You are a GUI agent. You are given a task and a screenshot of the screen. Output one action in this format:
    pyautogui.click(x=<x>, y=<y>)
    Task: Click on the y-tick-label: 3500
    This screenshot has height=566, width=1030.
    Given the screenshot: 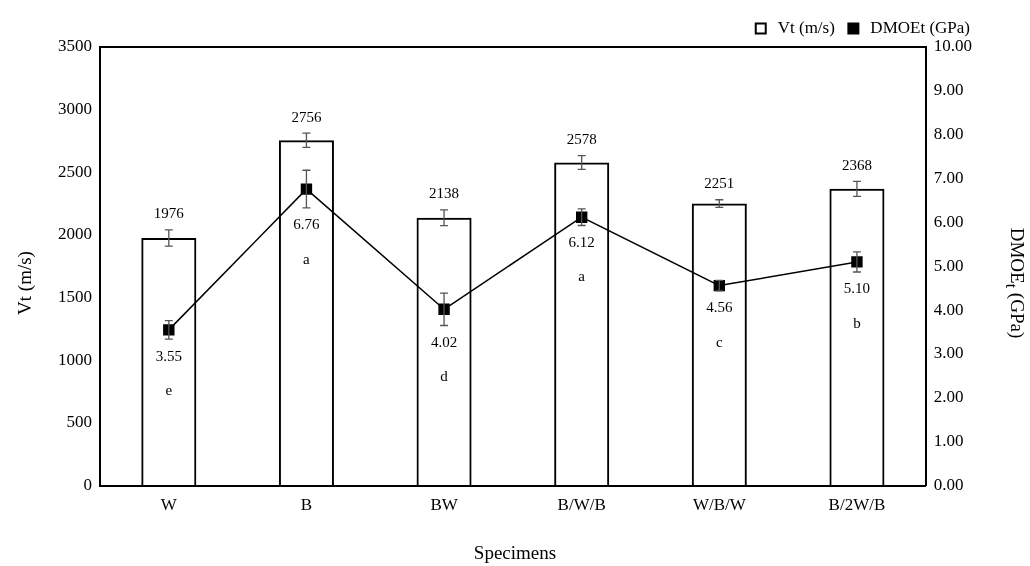 What is the action you would take?
    pyautogui.click(x=75, y=46)
    